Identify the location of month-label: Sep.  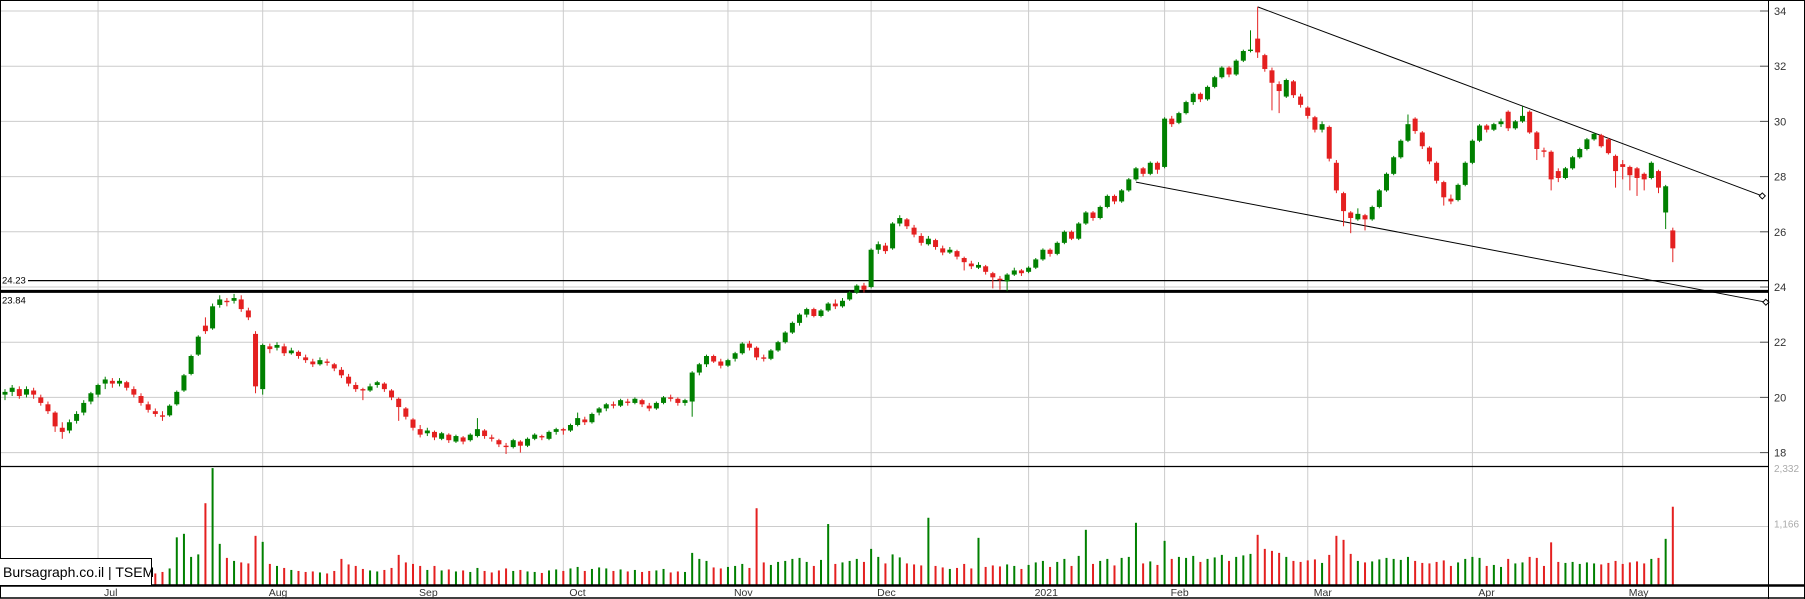
(428, 593).